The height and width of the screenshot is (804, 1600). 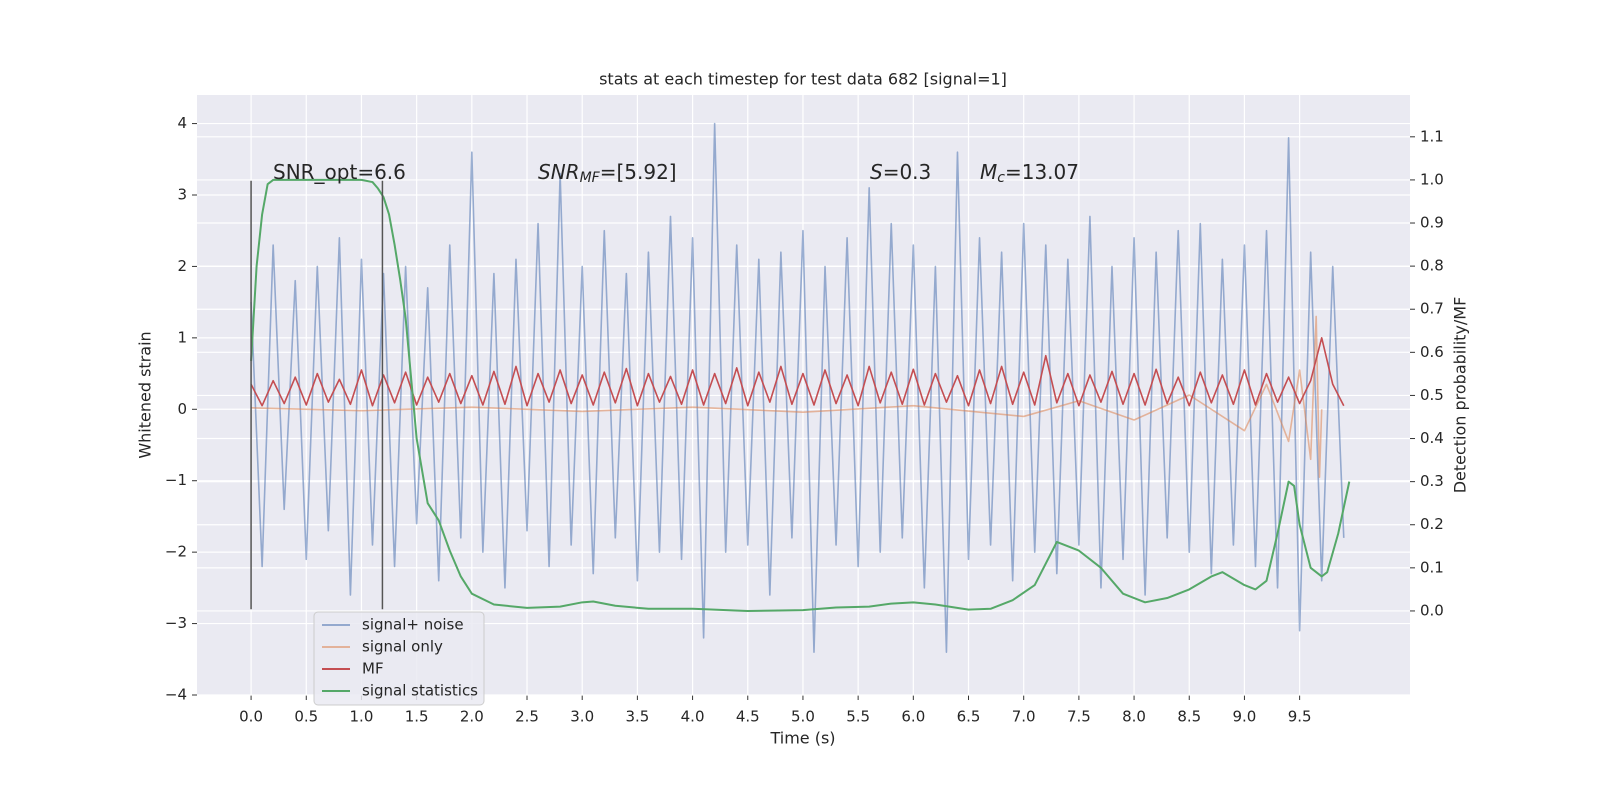 What do you see at coordinates (803, 717) in the screenshot?
I see `x-tick-label: 5.0` at bounding box center [803, 717].